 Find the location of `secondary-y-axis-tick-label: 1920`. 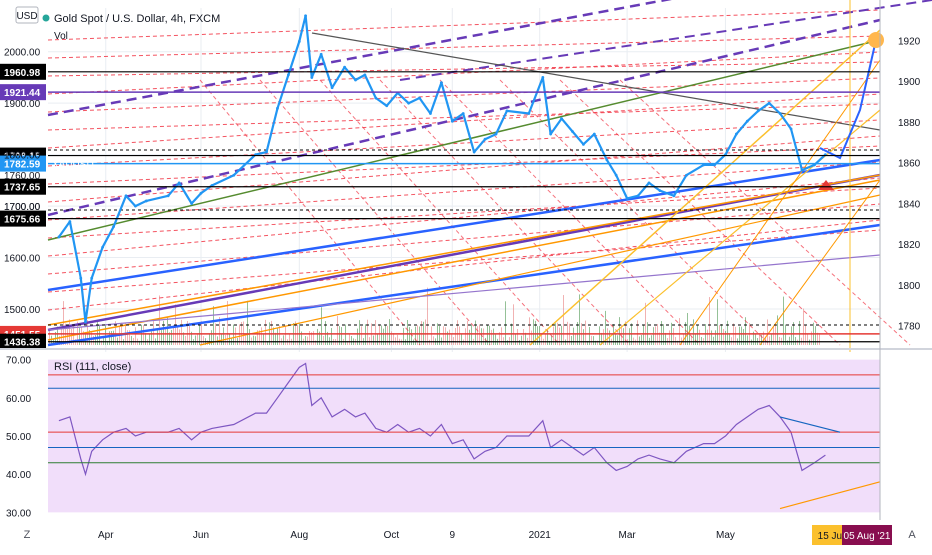

secondary-y-axis-tick-label: 1920 is located at coordinates (909, 41).